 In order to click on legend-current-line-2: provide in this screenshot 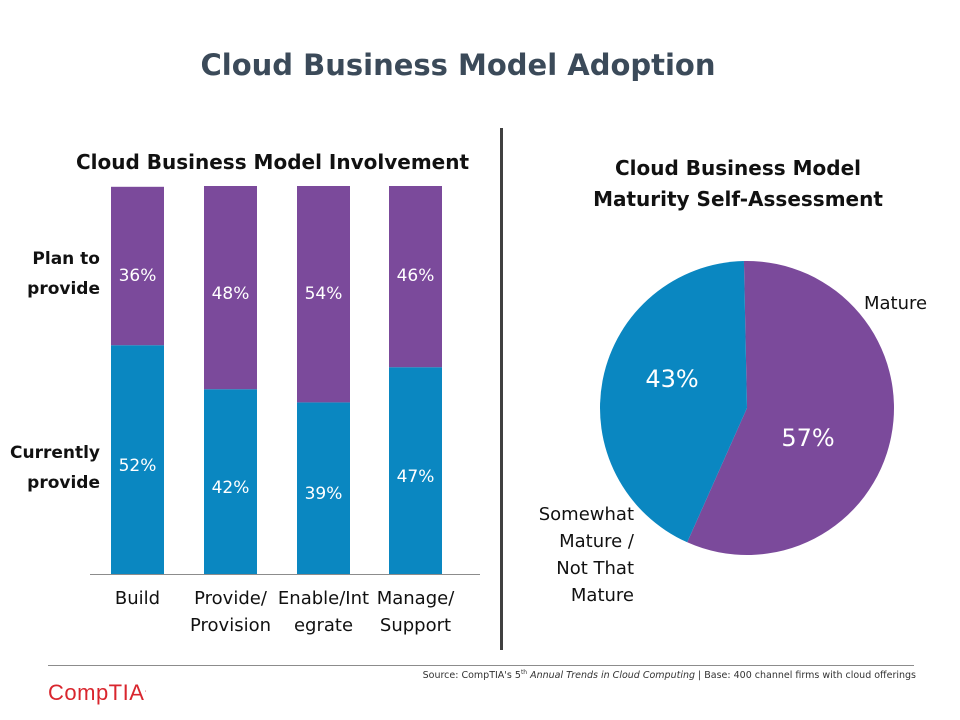, I will do `click(63, 483)`.